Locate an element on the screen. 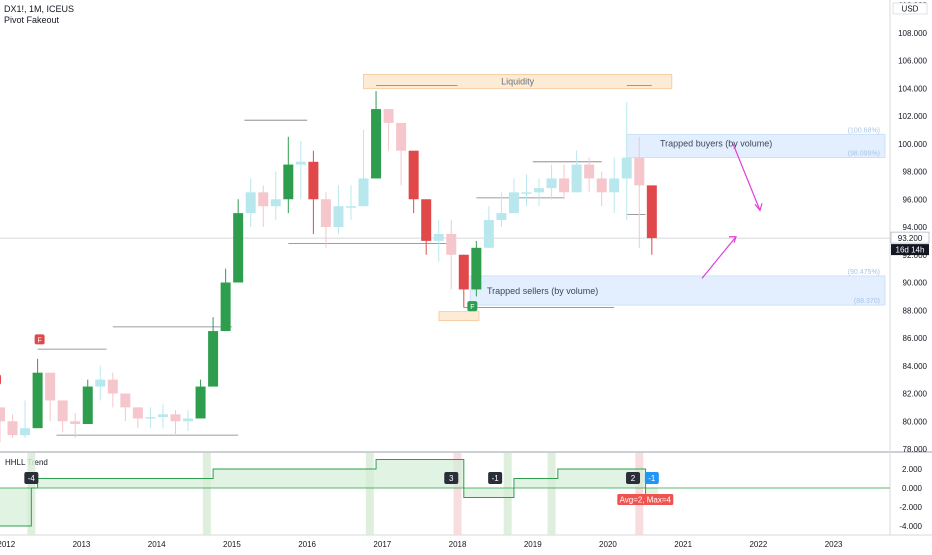  price-tick-label: 104.000 is located at coordinates (912, 88).